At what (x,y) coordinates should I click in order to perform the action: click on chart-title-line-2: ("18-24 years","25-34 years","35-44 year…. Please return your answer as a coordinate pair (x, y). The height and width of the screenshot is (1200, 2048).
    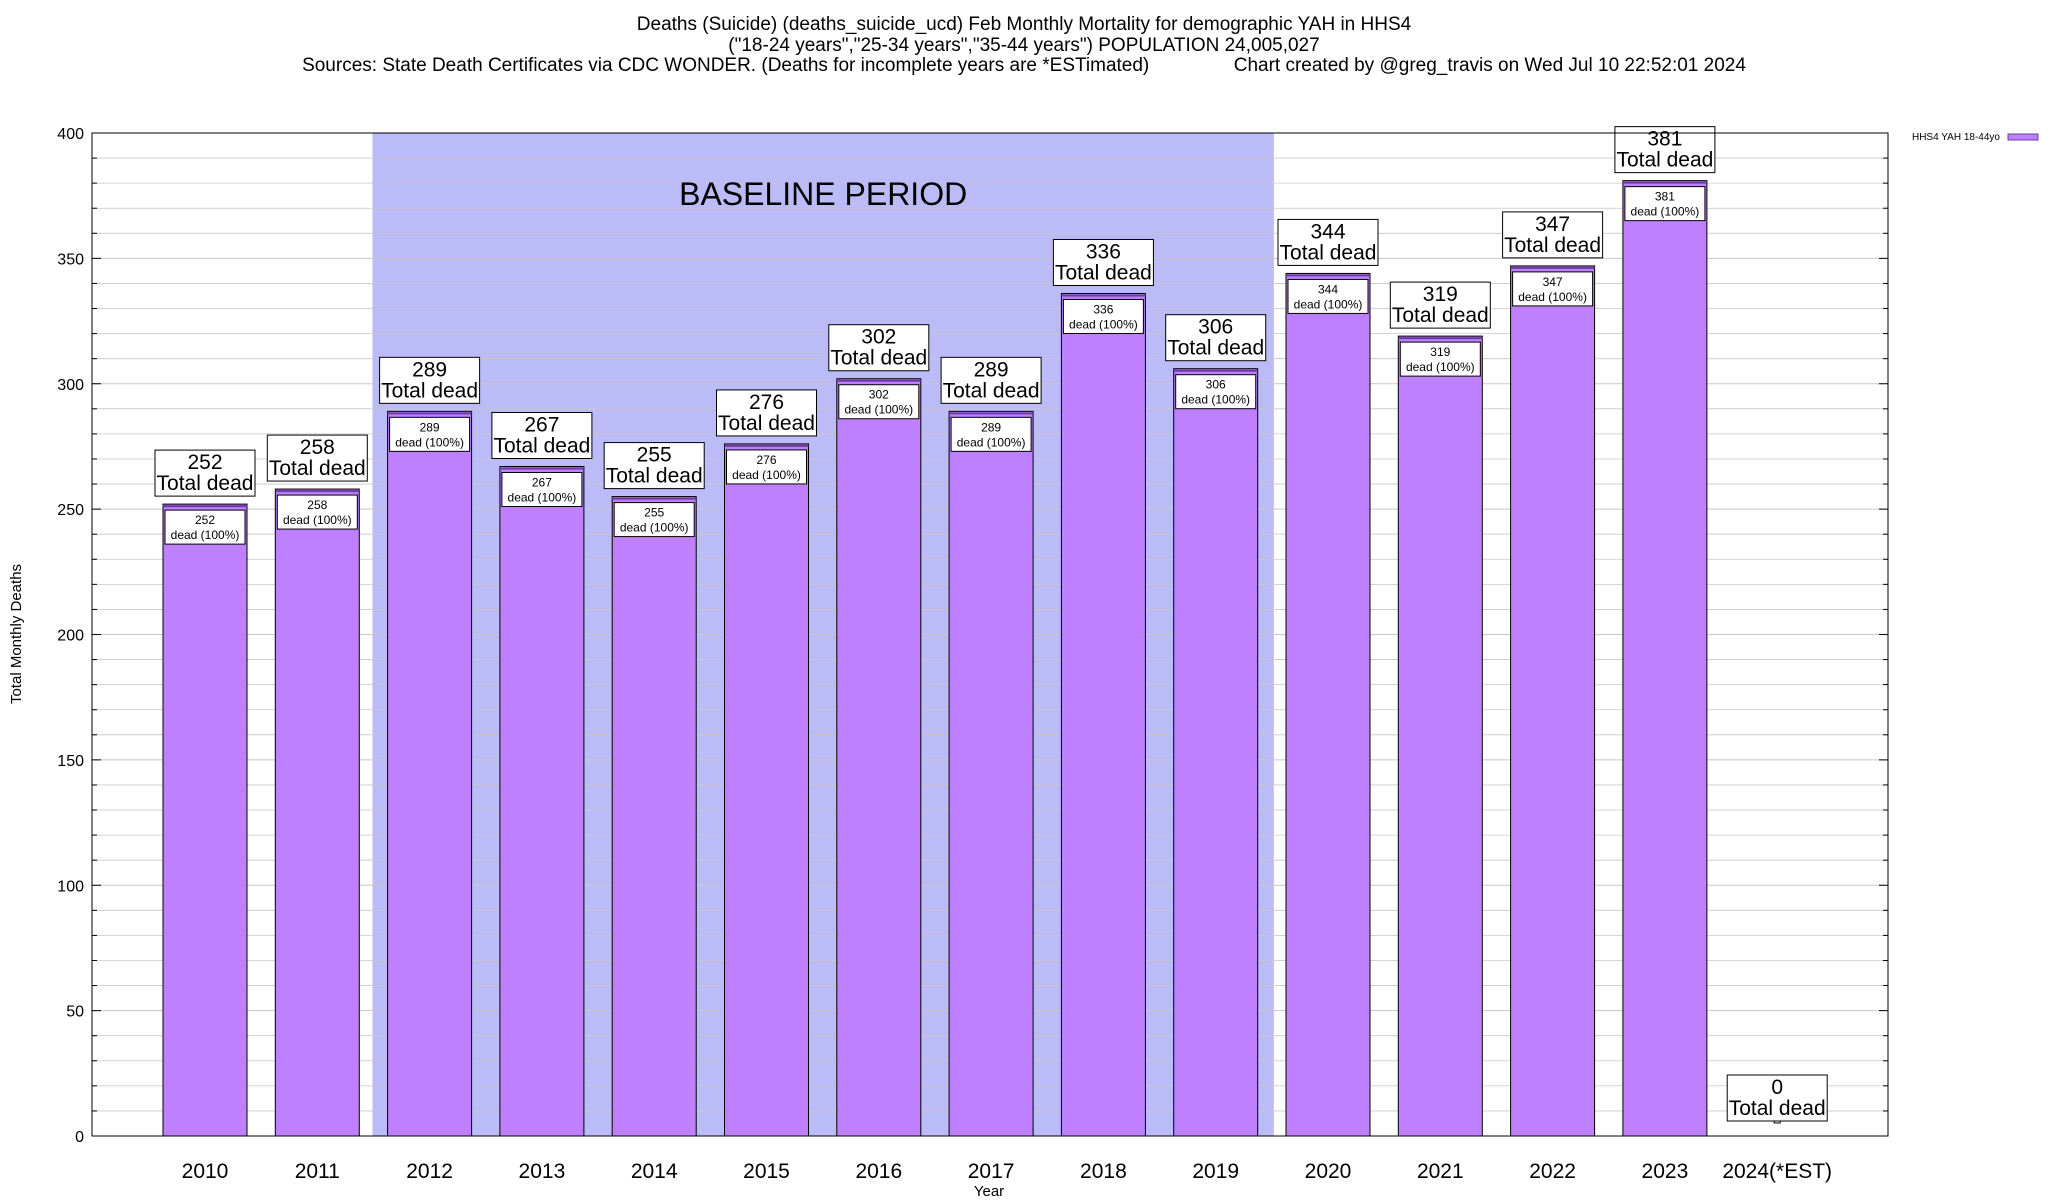
    Looking at the image, I should click on (1024, 45).